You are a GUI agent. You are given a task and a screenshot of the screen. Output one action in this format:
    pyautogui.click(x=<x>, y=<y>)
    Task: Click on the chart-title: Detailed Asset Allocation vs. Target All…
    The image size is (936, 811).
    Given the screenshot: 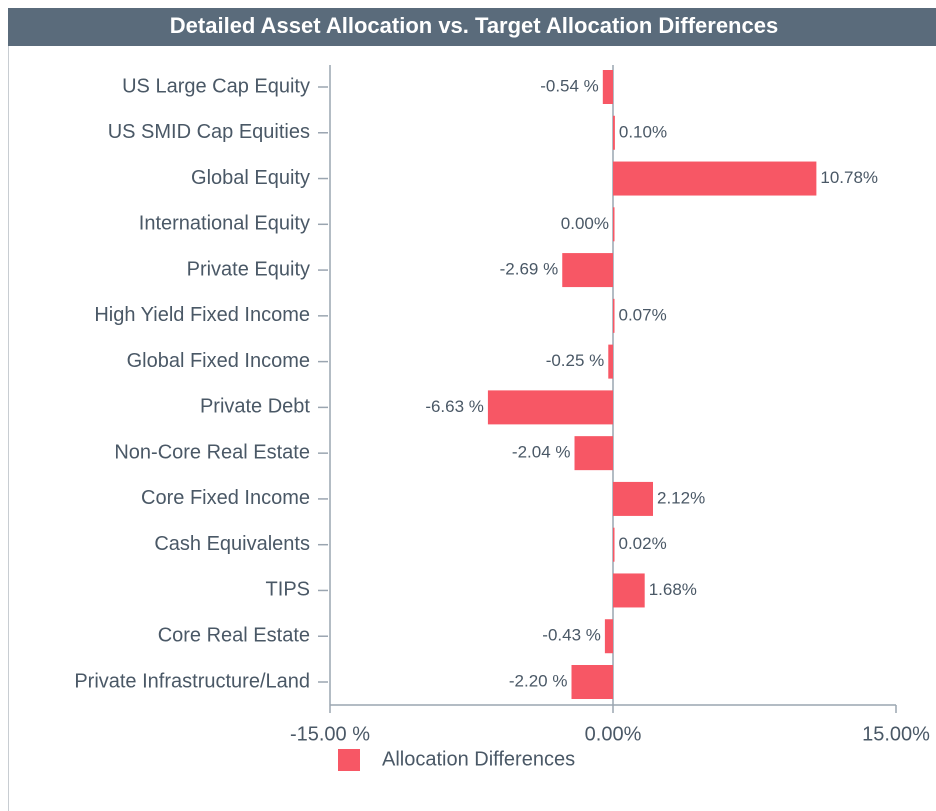 What is the action you would take?
    pyautogui.click(x=474, y=25)
    